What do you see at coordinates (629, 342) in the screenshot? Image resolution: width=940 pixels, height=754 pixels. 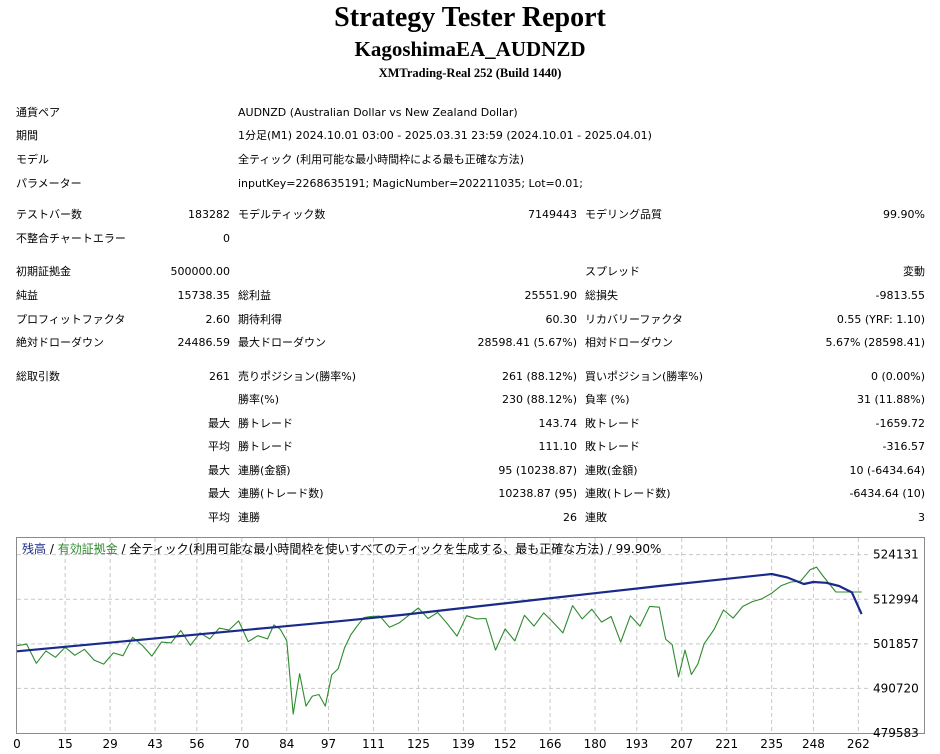 I see `rel-dd-label: 相対ドローダウン` at bounding box center [629, 342].